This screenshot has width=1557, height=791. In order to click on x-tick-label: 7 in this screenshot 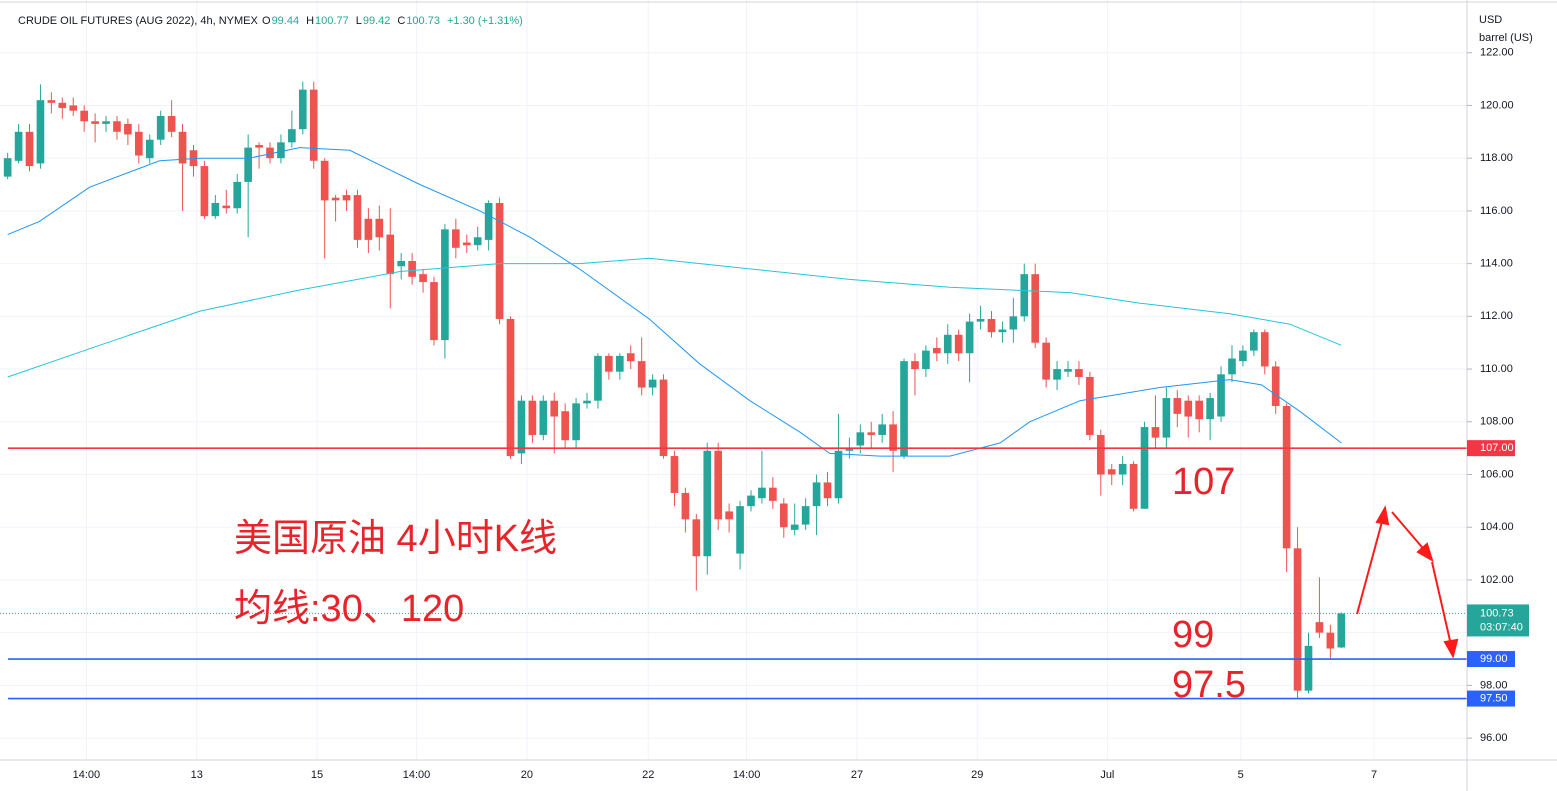, I will do `click(1374, 775)`.